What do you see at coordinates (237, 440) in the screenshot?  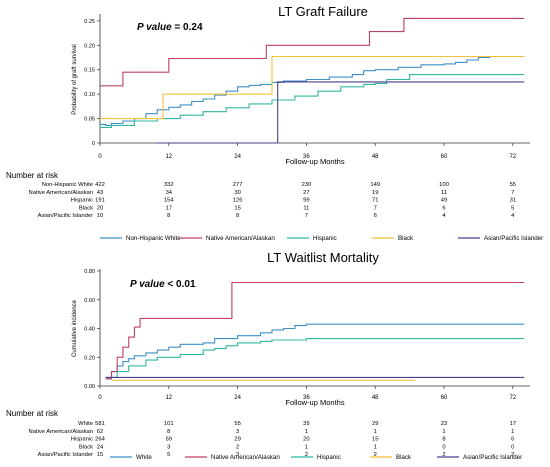 I see `chart2-risk-value: 29` at bounding box center [237, 440].